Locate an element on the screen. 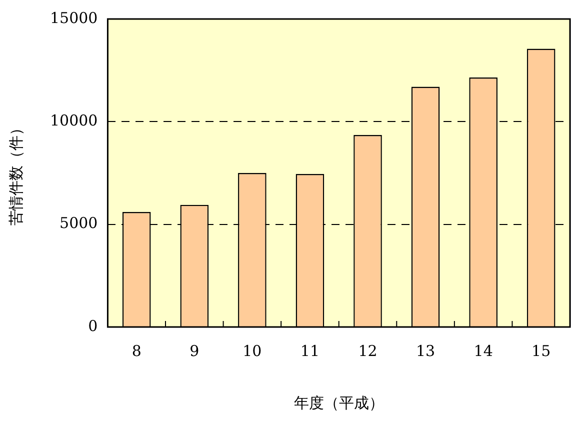 This screenshot has width=571, height=421. x-tick-label: 15 is located at coordinates (541, 351).